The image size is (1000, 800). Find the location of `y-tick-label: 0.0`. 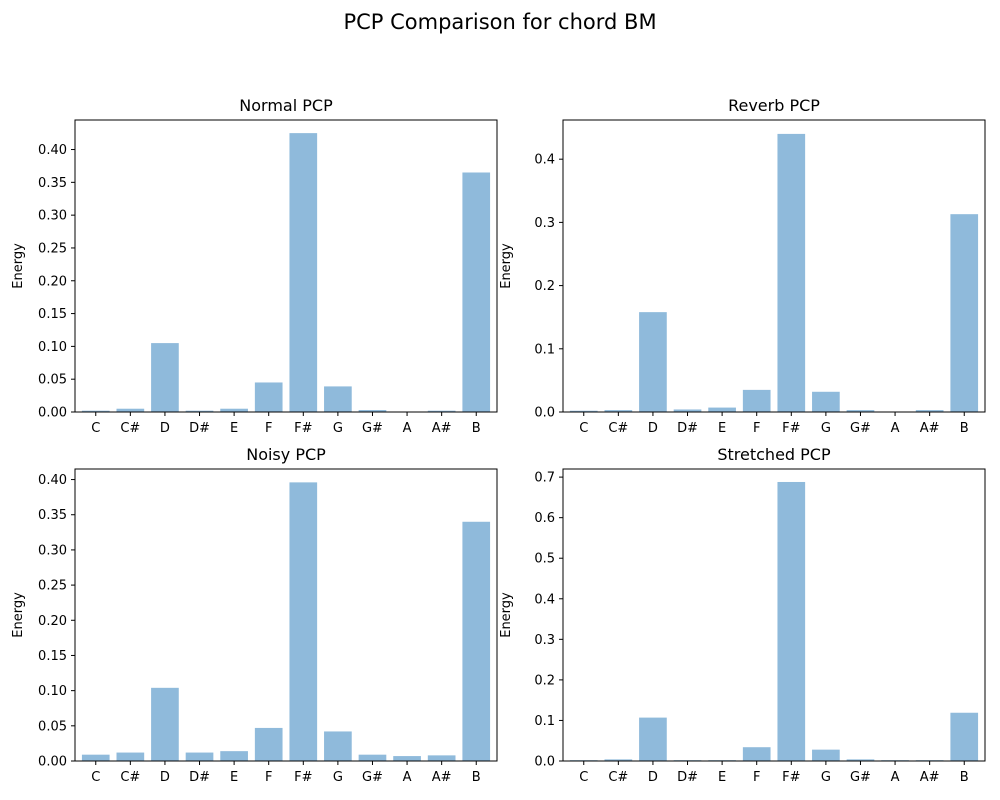

y-tick-label: 0.0 is located at coordinates (544, 413).